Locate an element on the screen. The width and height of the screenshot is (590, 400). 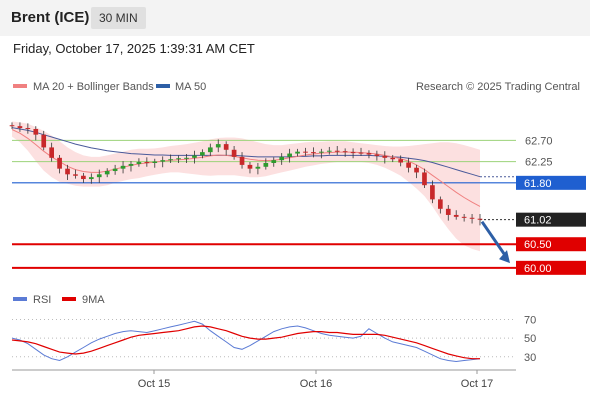
rsi-legend-swatch is located at coordinates (20, 299).